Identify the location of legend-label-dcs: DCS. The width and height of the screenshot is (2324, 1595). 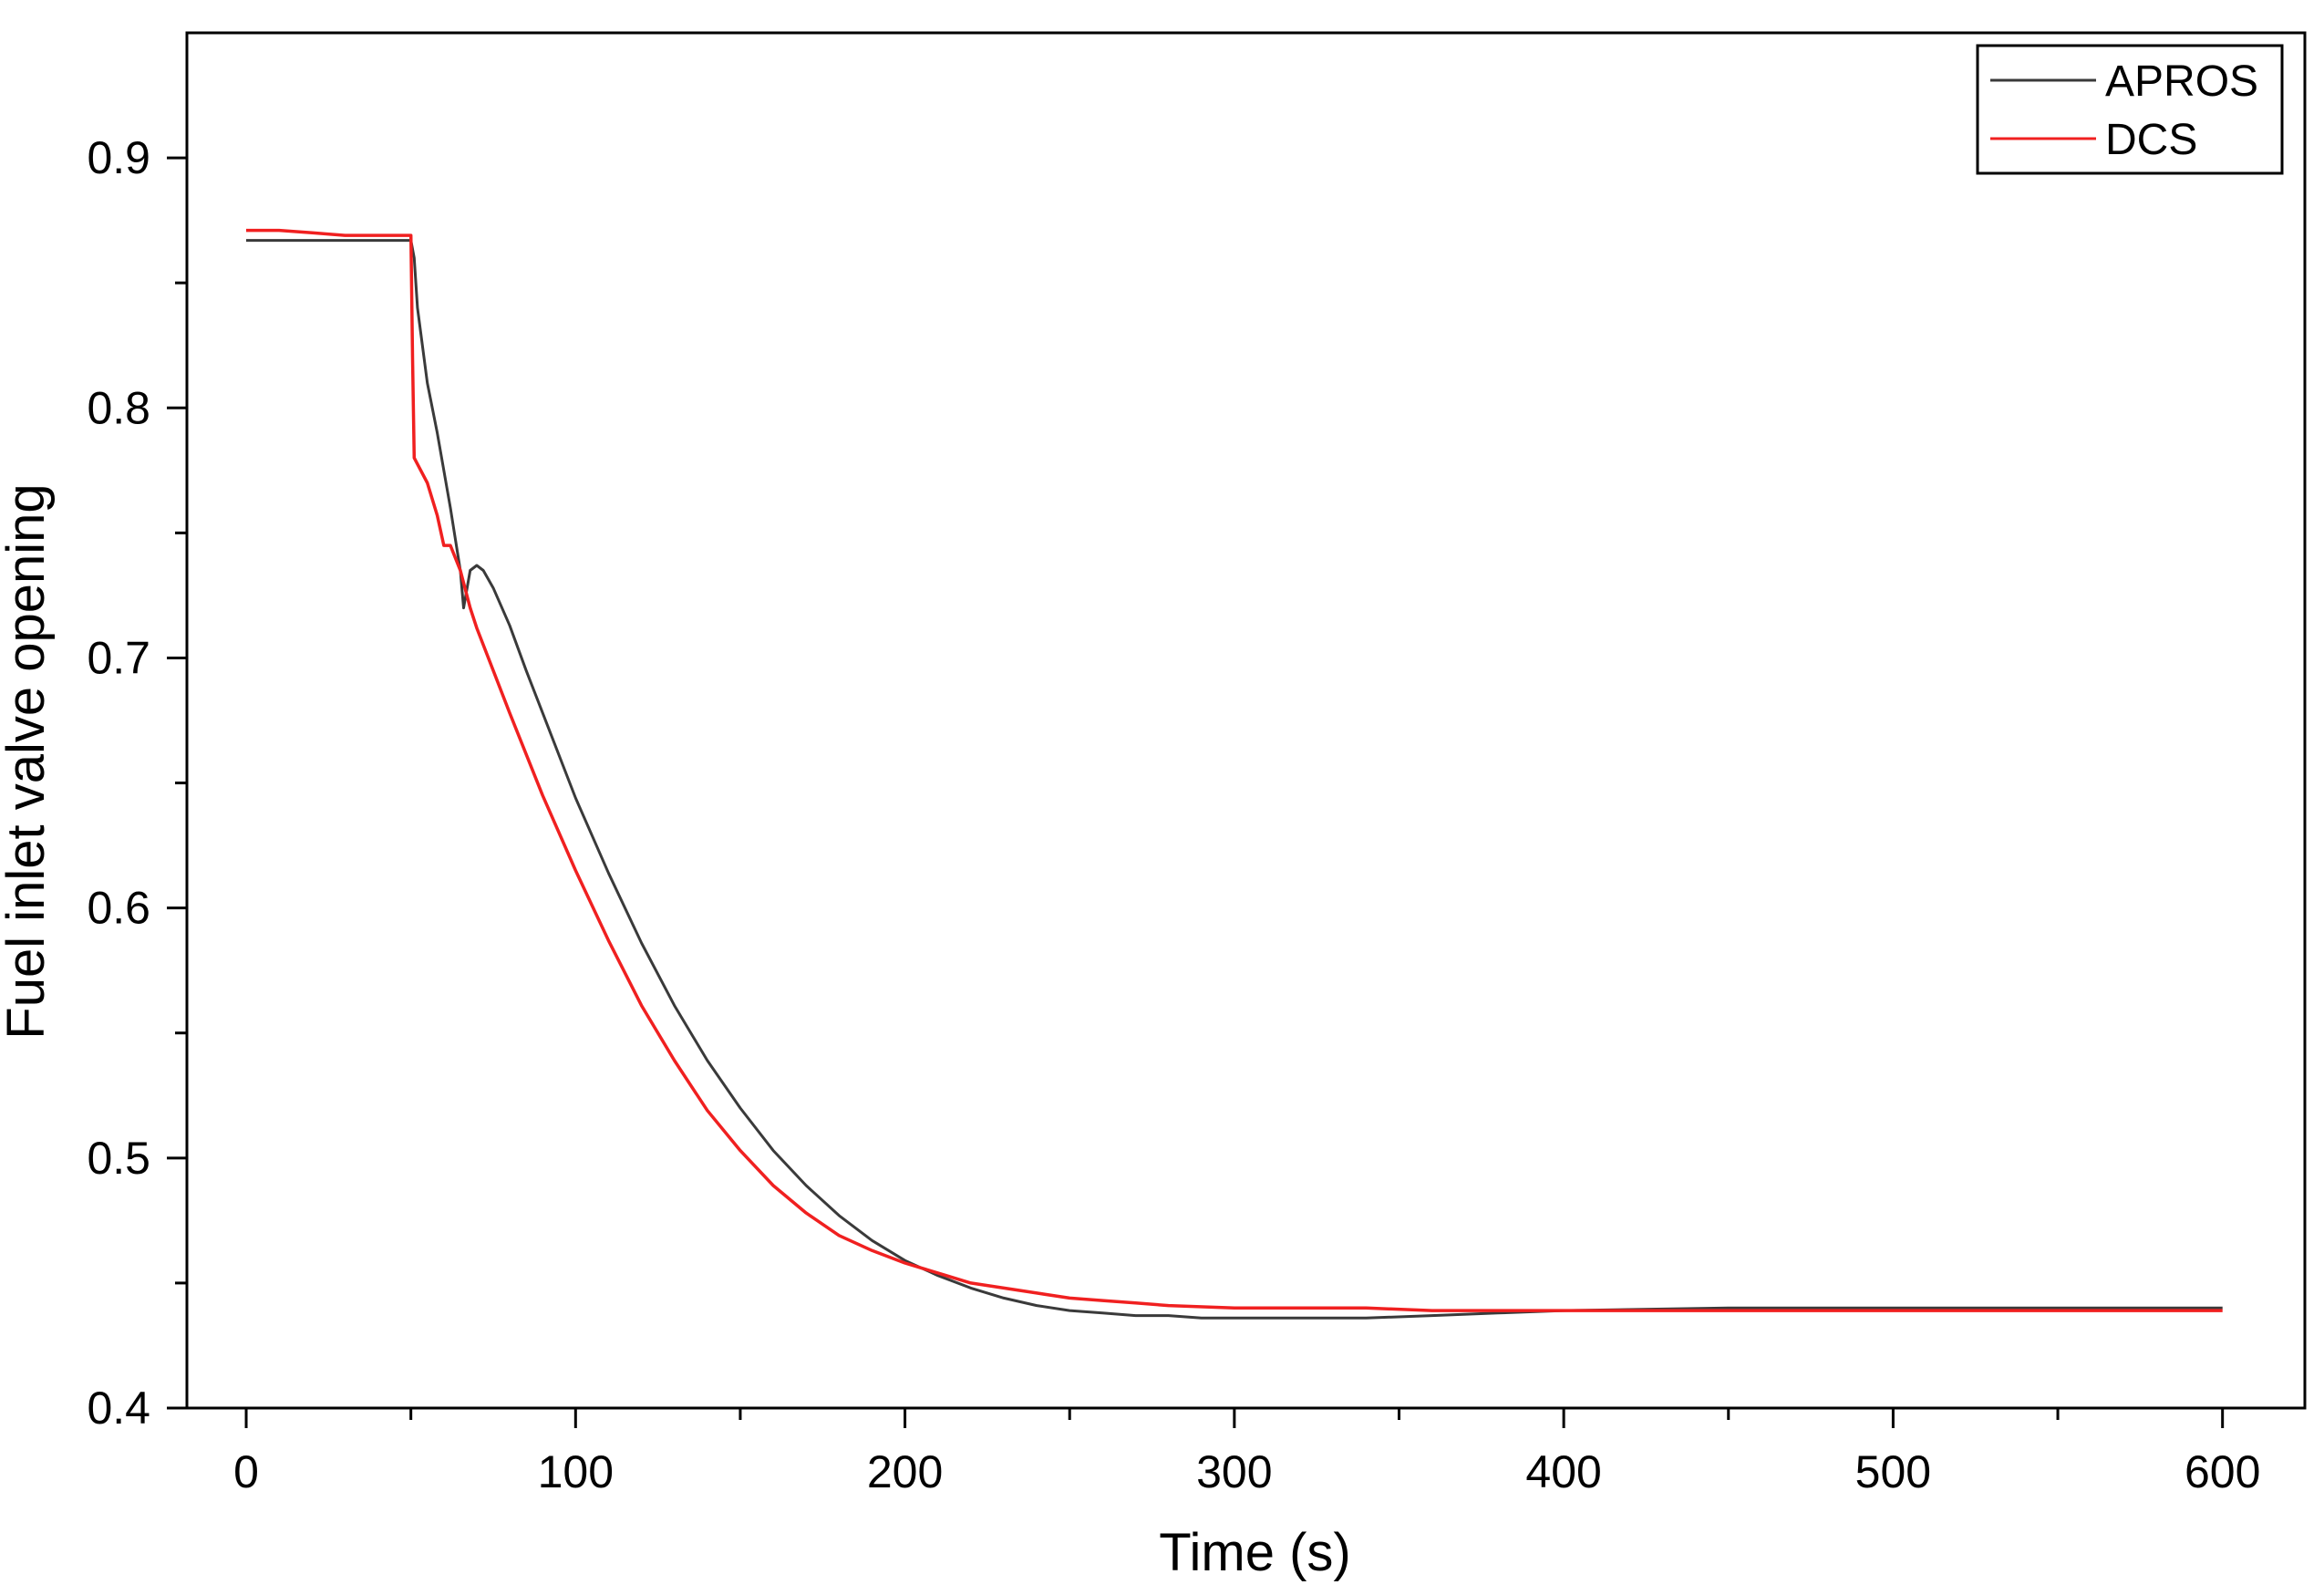
(2151, 140).